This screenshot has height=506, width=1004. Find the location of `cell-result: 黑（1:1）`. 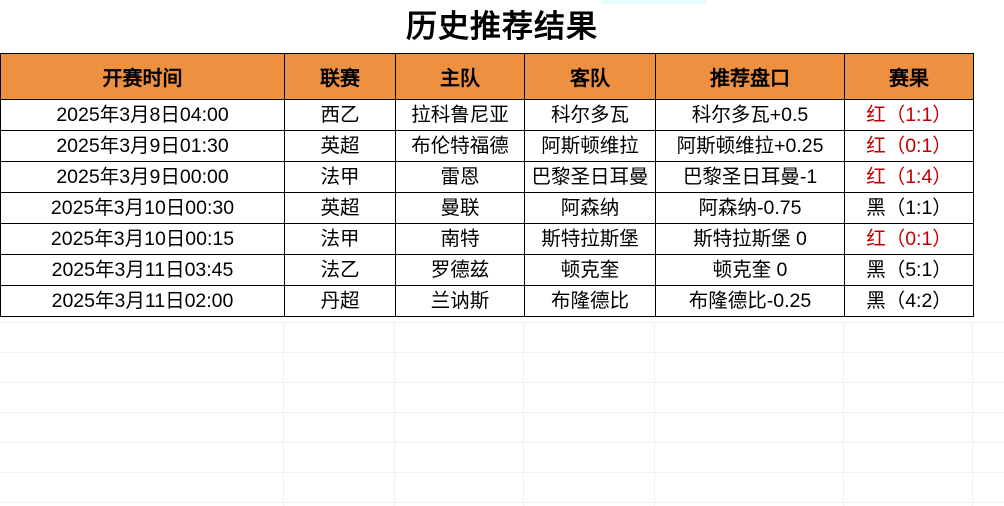

cell-result: 黑（1:1） is located at coordinates (909, 208).